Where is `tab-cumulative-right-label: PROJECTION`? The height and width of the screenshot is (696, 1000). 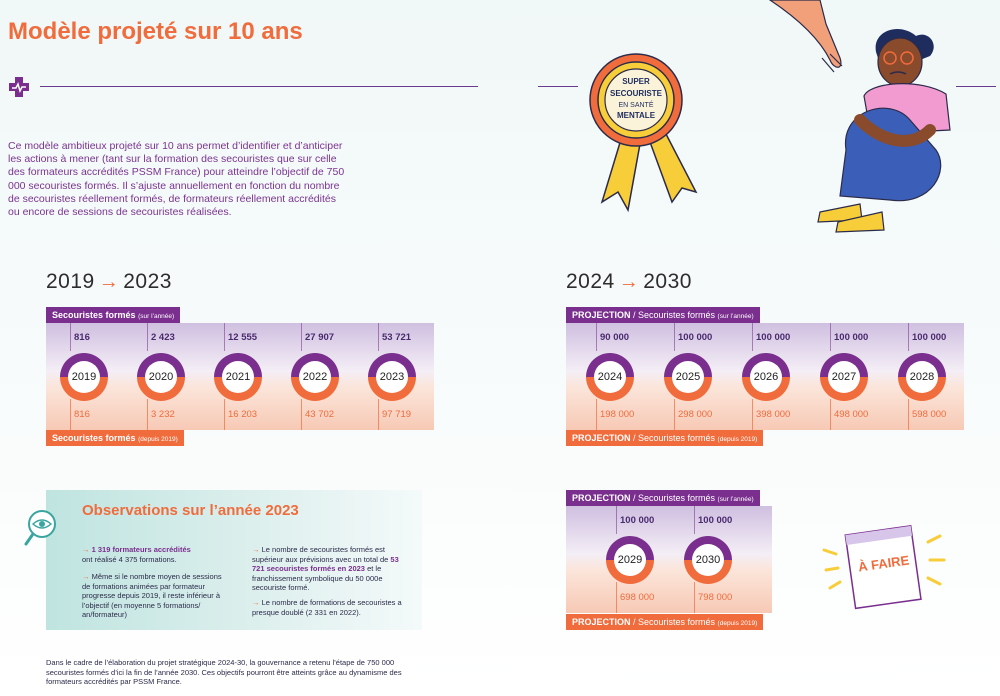
tab-cumulative-right-label: PROJECTION is located at coordinates (601, 438).